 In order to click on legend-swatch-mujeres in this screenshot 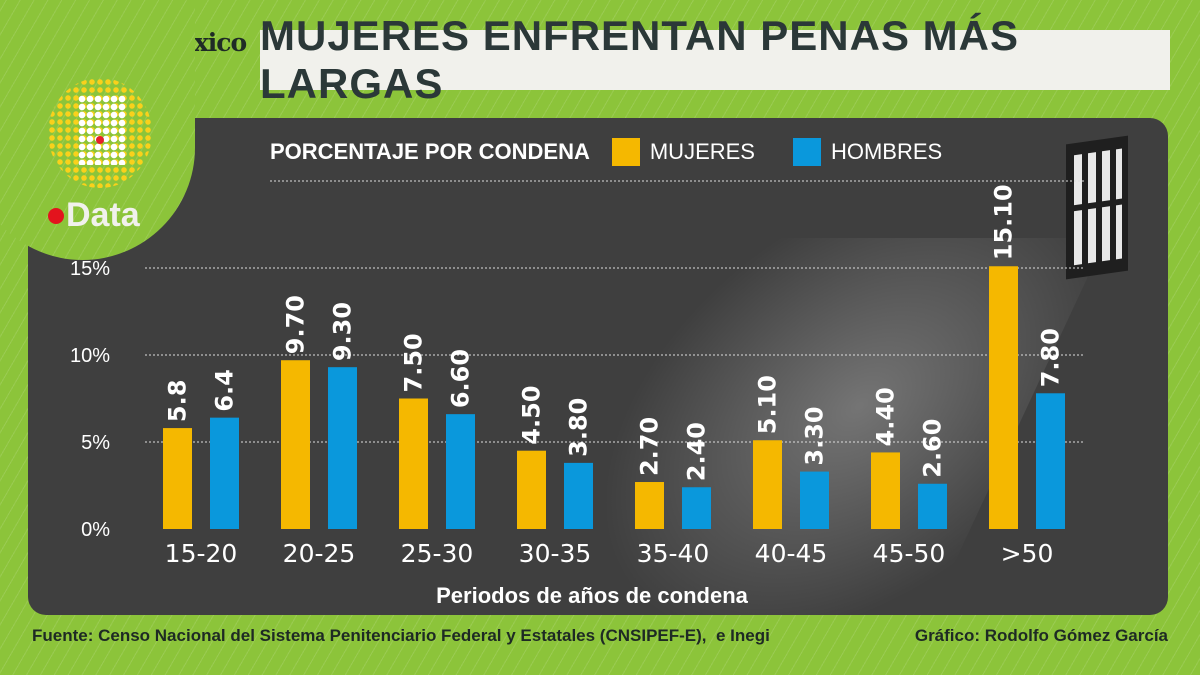, I will do `click(625, 152)`.